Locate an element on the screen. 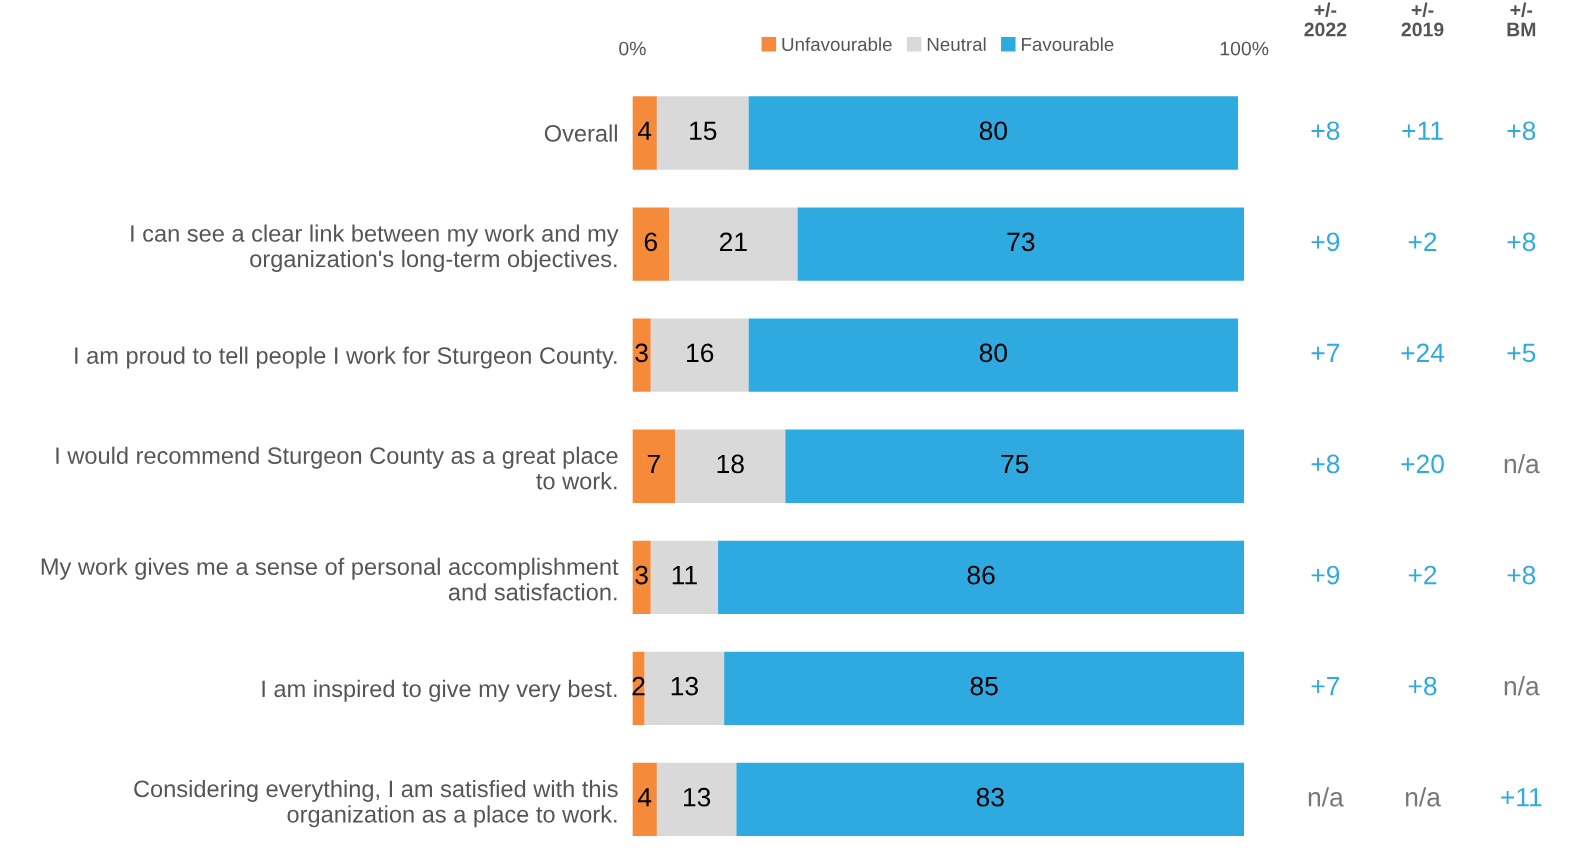 Image resolution: width=1593 pixels, height=855 pixels. data-label: 21 is located at coordinates (733, 241).